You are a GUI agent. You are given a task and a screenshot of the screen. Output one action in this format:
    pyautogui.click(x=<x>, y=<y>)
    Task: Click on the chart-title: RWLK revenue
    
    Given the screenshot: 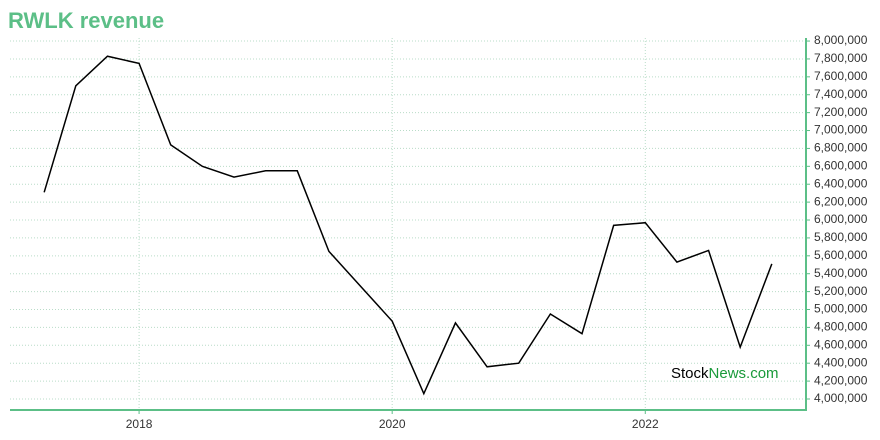 What is the action you would take?
    pyautogui.click(x=86, y=20)
    